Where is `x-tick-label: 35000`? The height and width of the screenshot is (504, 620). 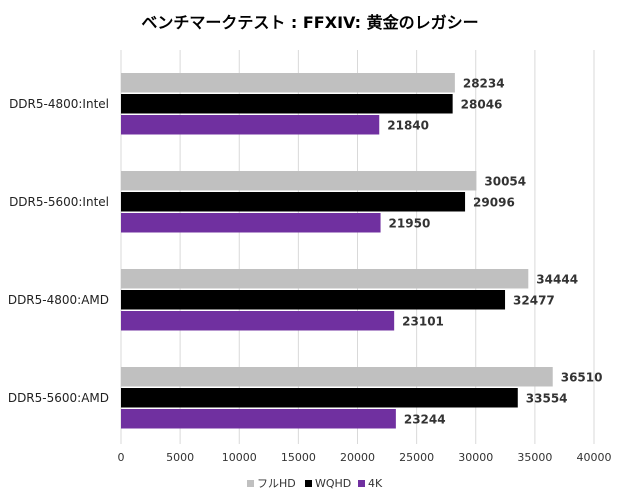 x-tick-label: 35000 is located at coordinates (534, 457).